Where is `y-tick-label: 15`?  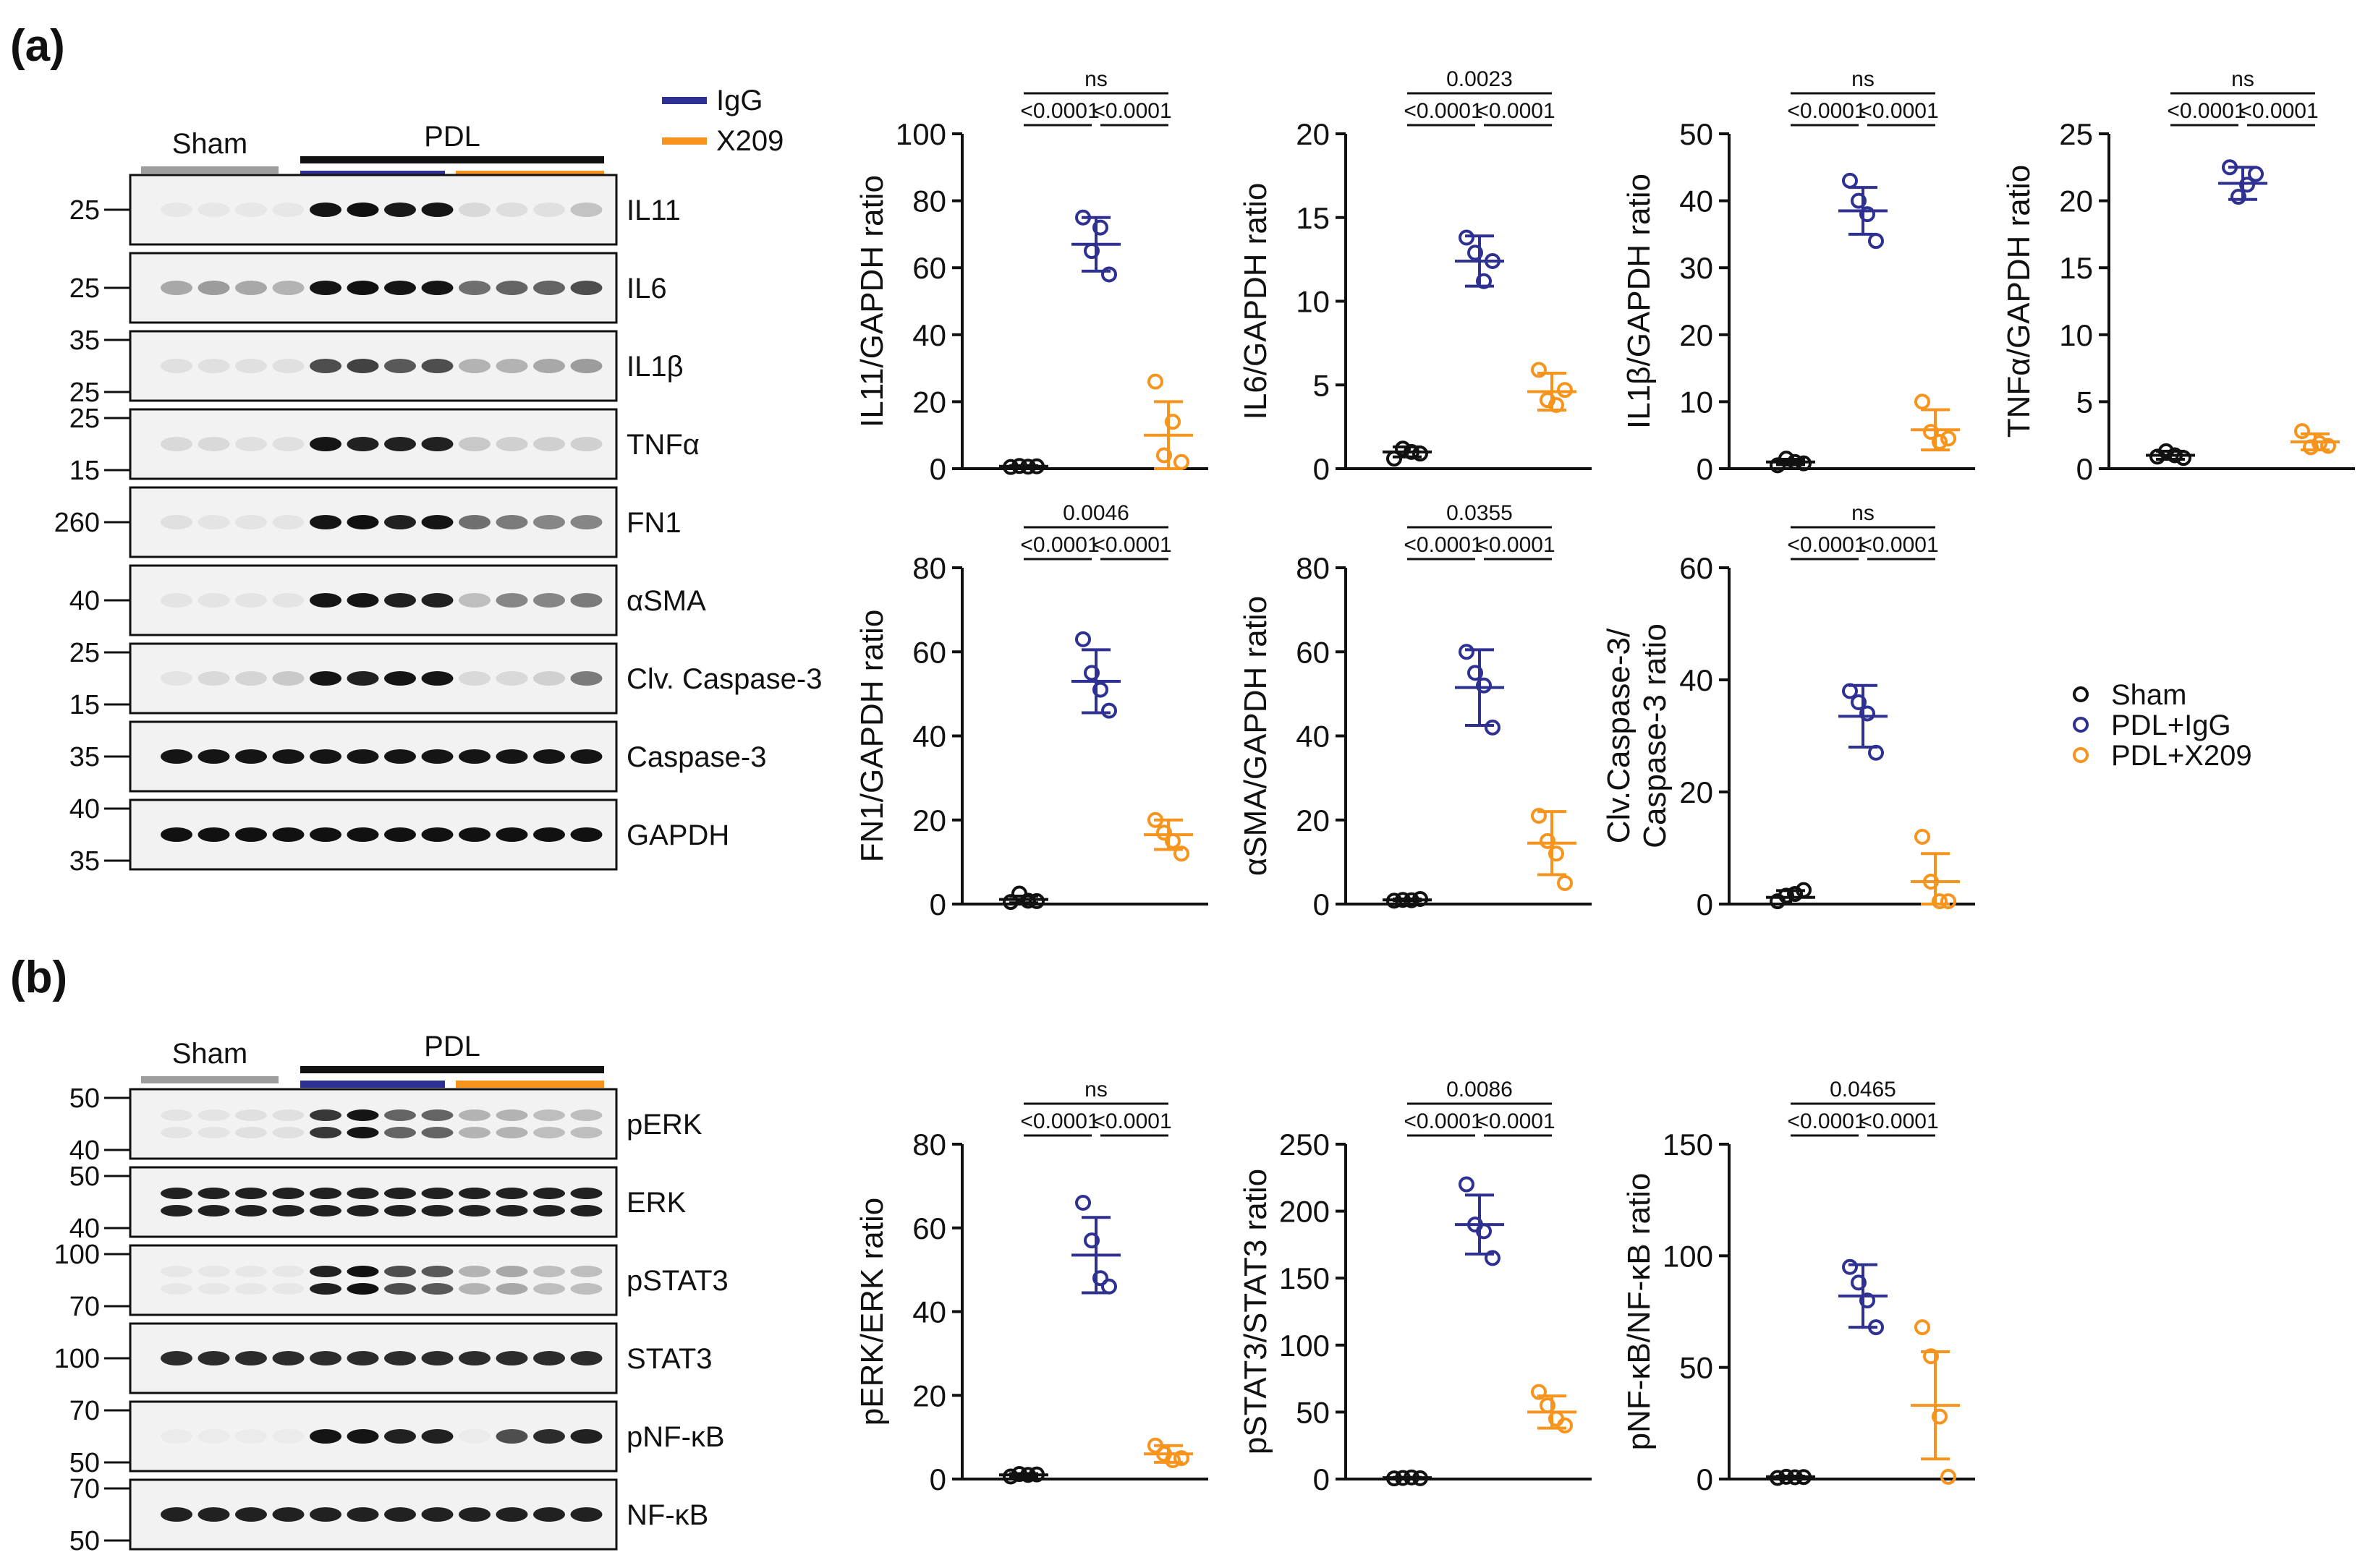
y-tick-label: 15 is located at coordinates (2076, 268).